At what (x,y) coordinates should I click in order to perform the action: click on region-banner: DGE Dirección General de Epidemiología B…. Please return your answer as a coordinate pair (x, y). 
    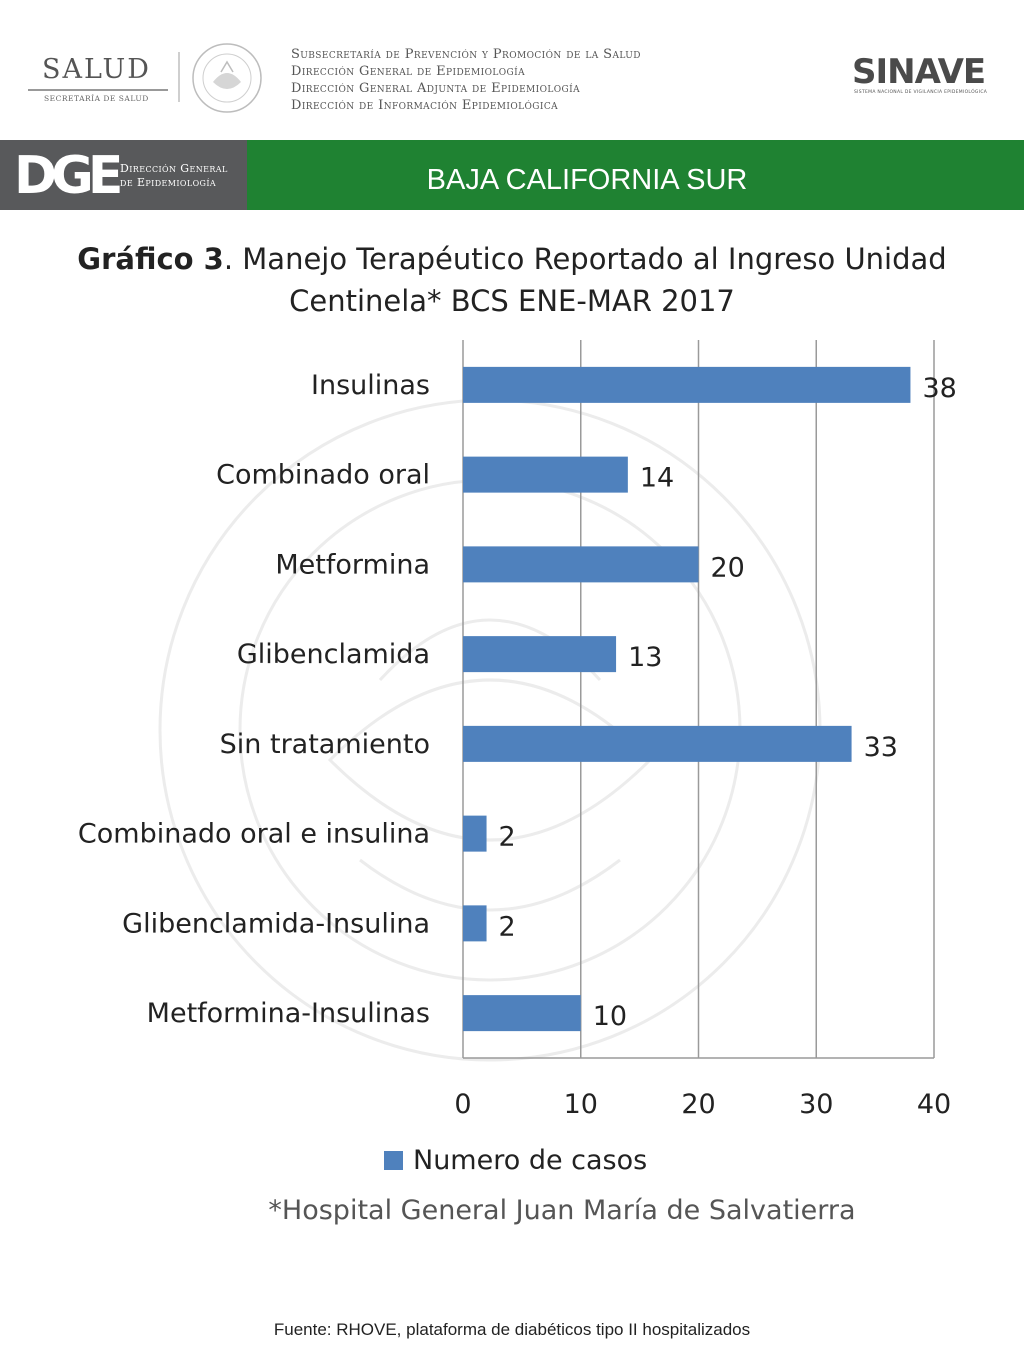
    Looking at the image, I should click on (512, 175).